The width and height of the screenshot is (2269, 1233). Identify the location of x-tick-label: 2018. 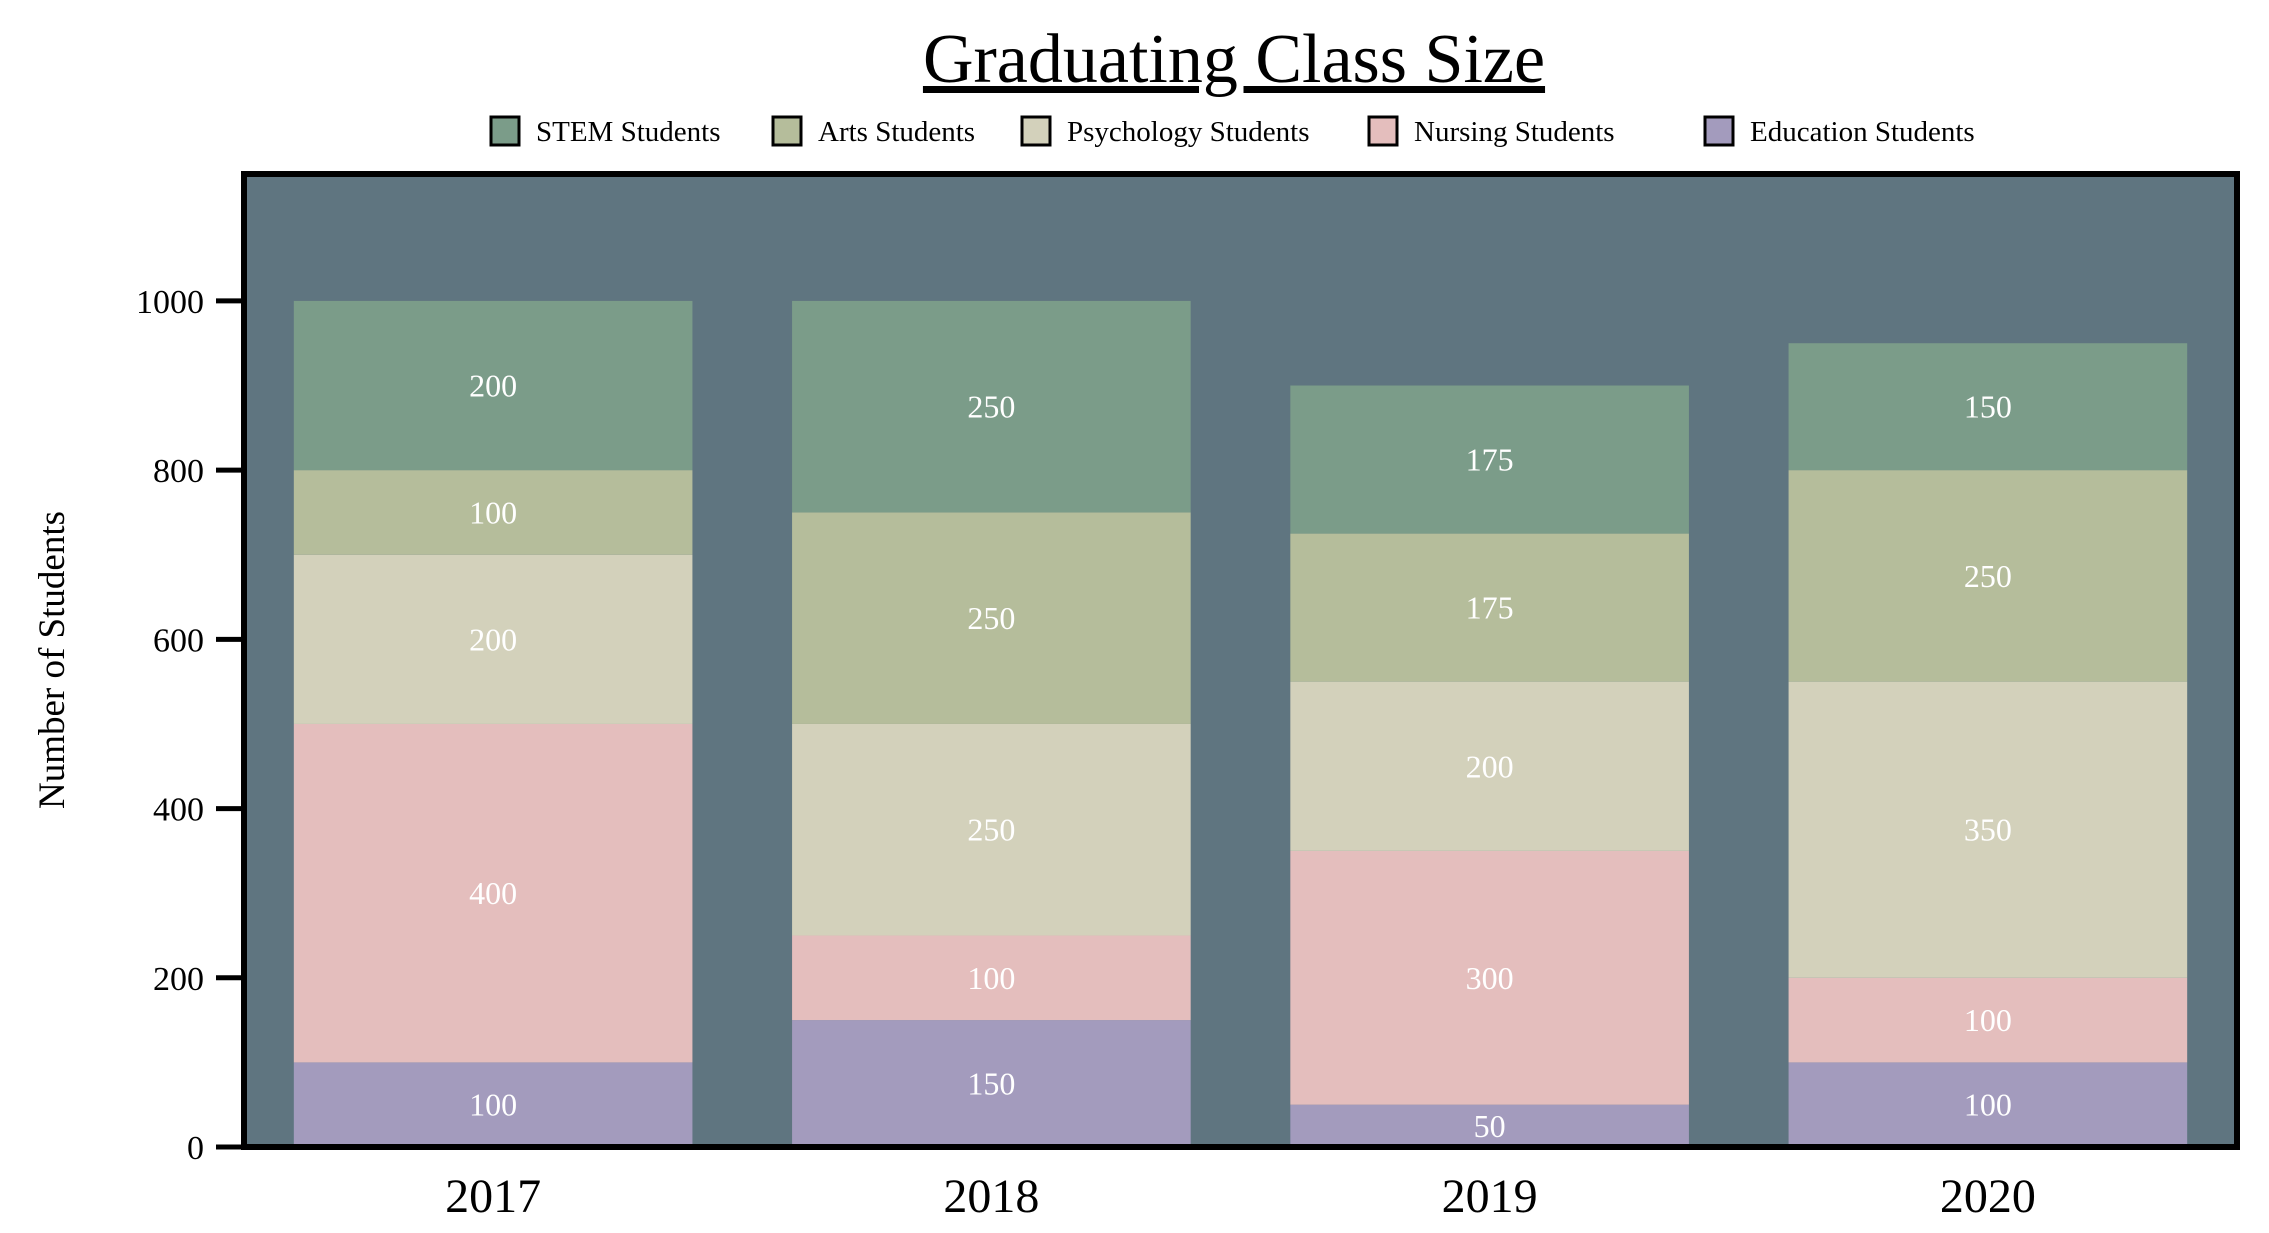
(991, 1196).